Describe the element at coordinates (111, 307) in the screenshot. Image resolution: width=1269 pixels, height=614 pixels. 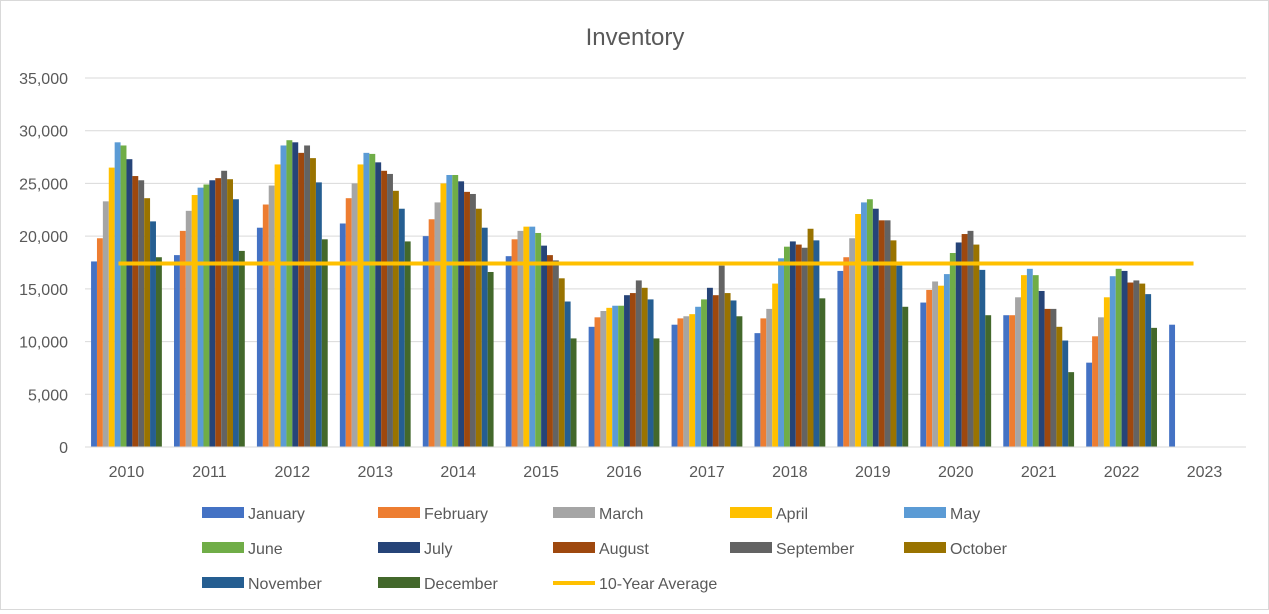
I see `bar-2010-april` at that location.